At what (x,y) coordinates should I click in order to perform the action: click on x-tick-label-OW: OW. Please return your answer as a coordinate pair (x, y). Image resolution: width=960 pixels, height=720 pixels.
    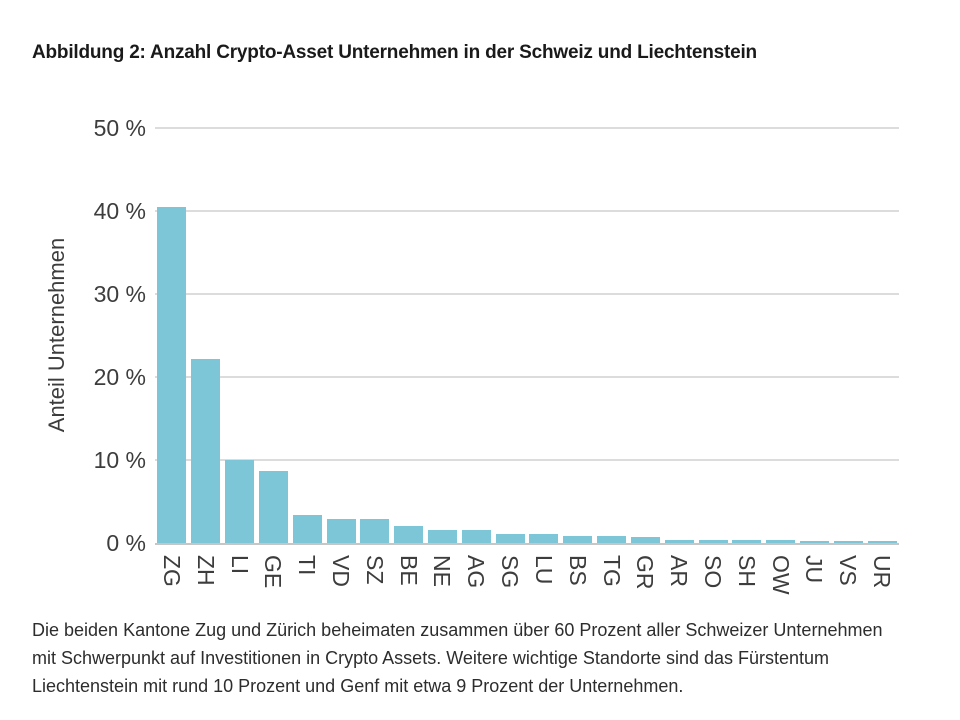
    Looking at the image, I should click on (780, 575).